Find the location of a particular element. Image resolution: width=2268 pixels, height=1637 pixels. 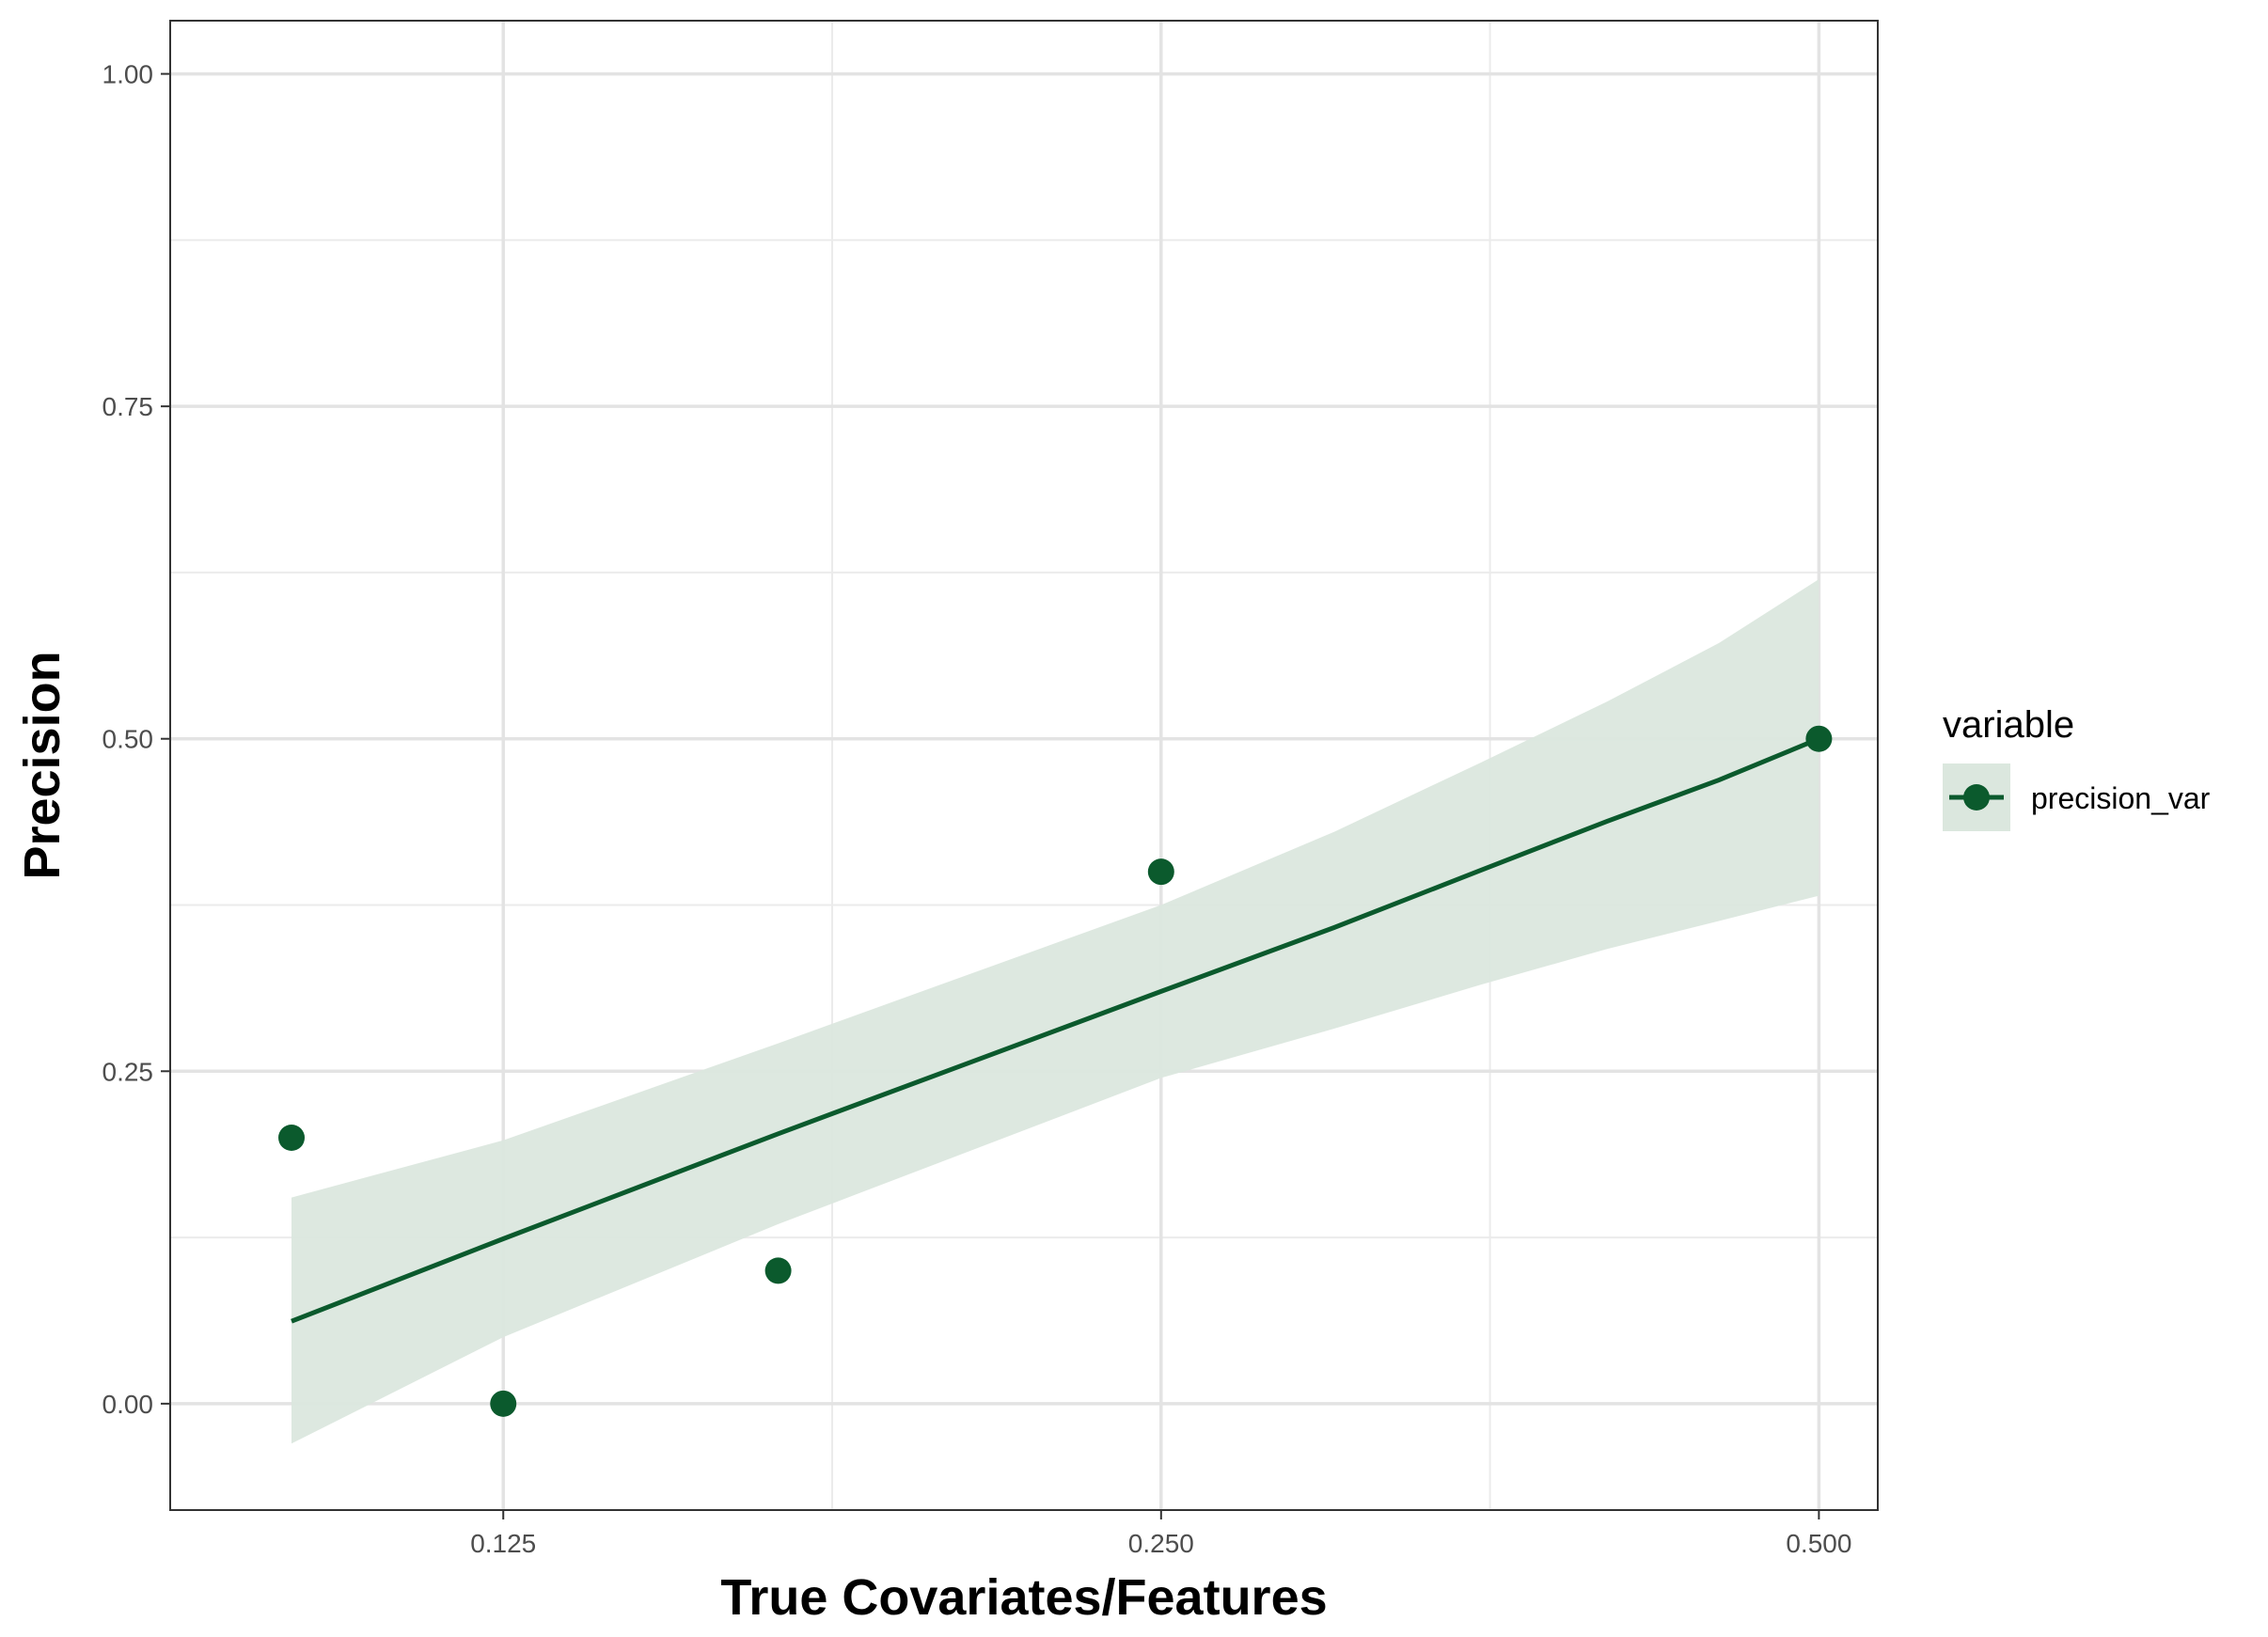

y-tick-label: 0.50 is located at coordinates (128, 740).